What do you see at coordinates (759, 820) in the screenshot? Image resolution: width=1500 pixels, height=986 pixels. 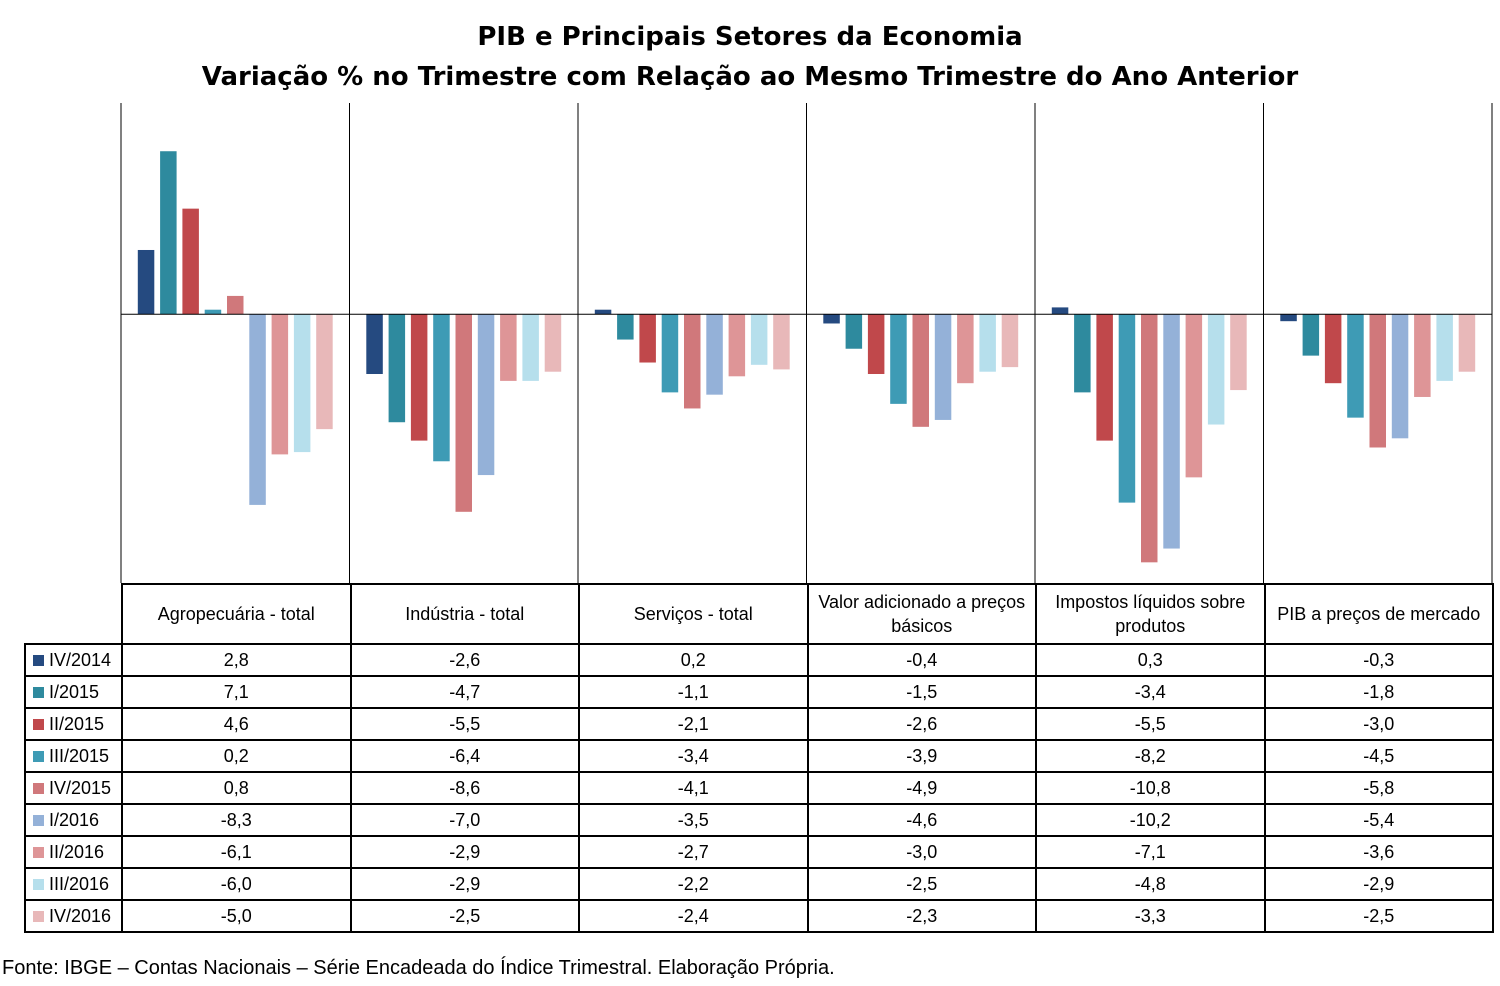 I see `table-row: I/2016 -8,3 -7,0 -3,5 -4,6 -10,2 -5,4` at bounding box center [759, 820].